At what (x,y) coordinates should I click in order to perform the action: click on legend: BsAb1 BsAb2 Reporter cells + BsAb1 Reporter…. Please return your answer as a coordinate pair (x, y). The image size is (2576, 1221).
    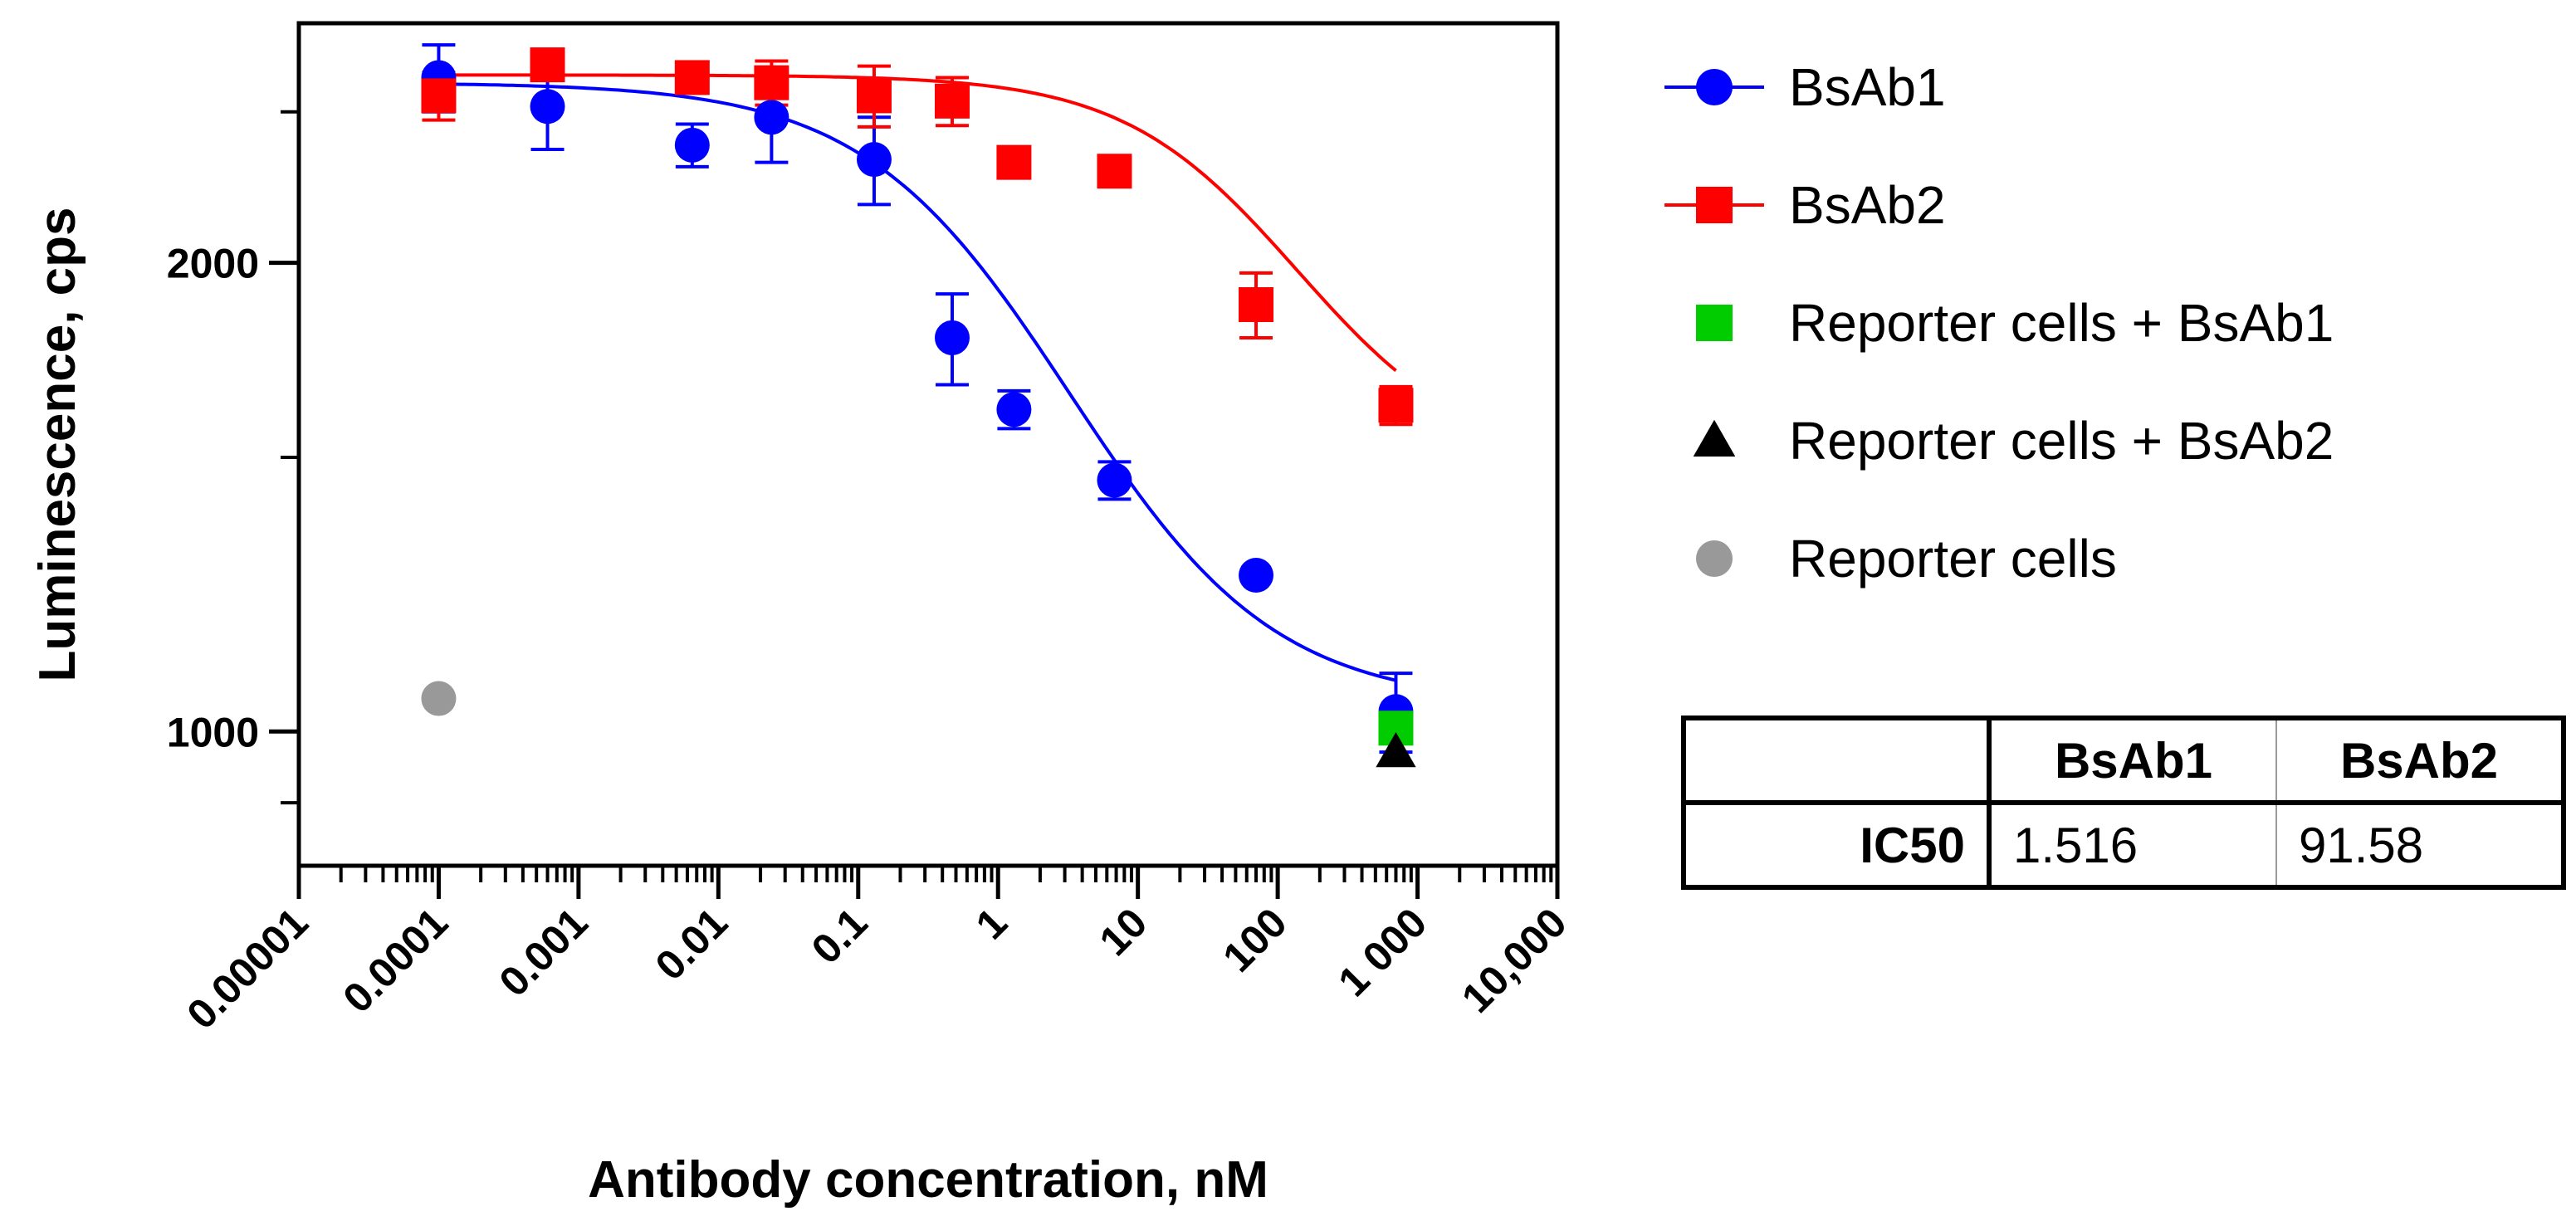
    Looking at the image, I should click on (1999, 323).